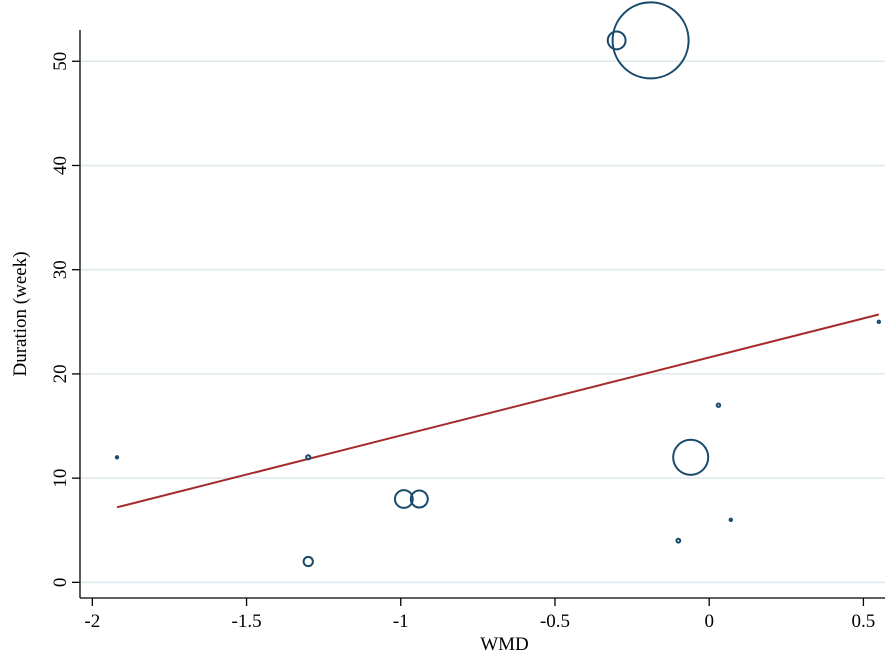 The height and width of the screenshot is (655, 893). I want to click on x-tick-labels: -2 -1.5 -1 -0.5 0 0.5, so click(479, 621).